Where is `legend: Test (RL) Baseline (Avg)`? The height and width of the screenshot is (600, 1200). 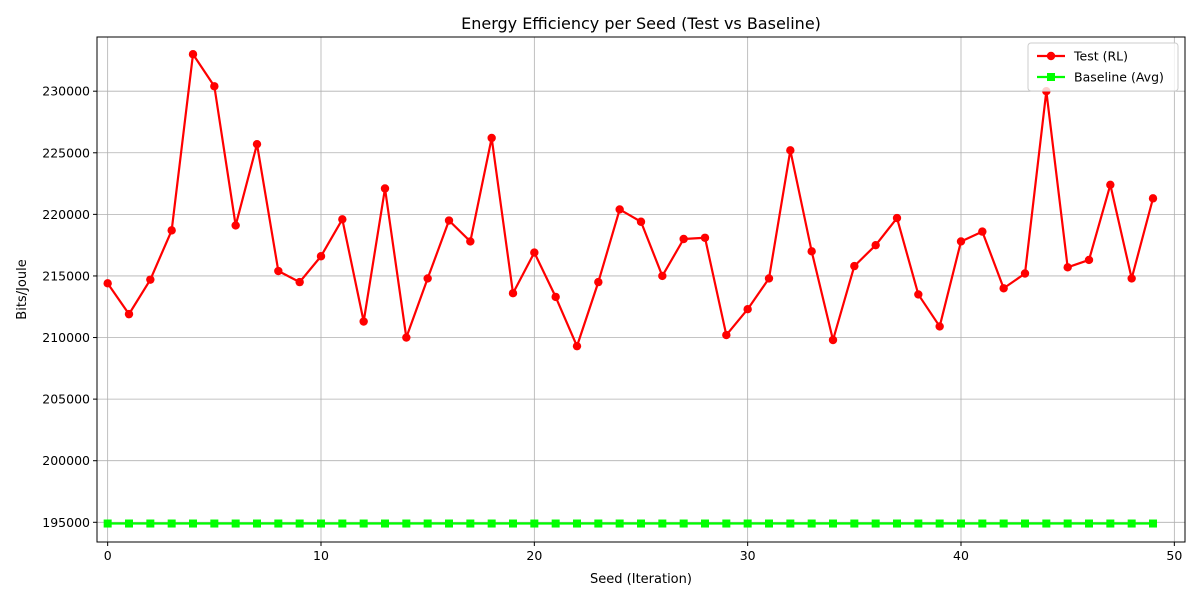
legend: Test (RL) Baseline (Avg) is located at coordinates (1103, 67).